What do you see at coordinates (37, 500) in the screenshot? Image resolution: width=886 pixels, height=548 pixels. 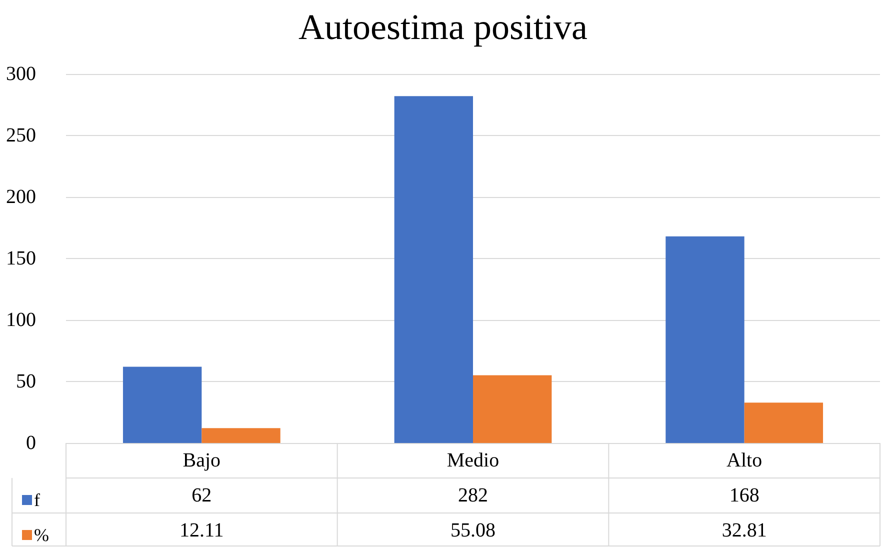 I see `legend-label: f` at bounding box center [37, 500].